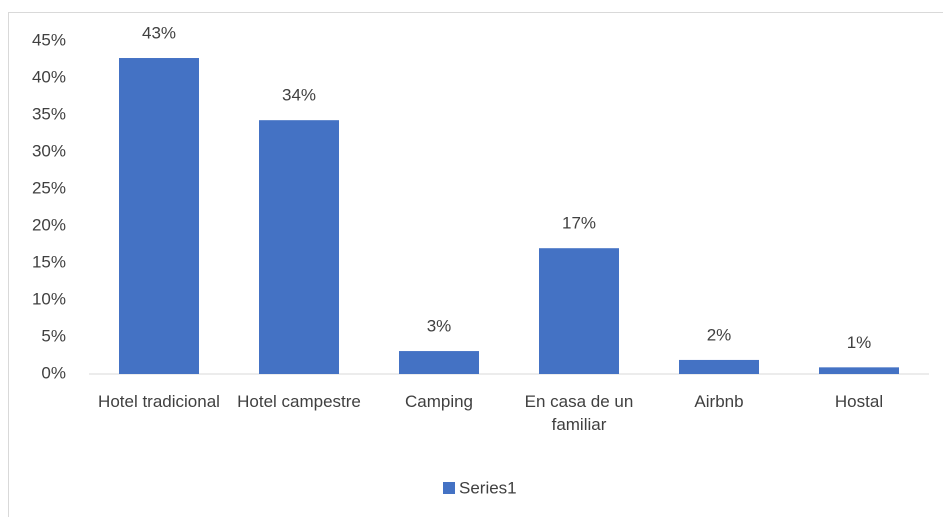  Describe the element at coordinates (49, 113) in the screenshot. I see `y-tick-label: 35%` at that location.